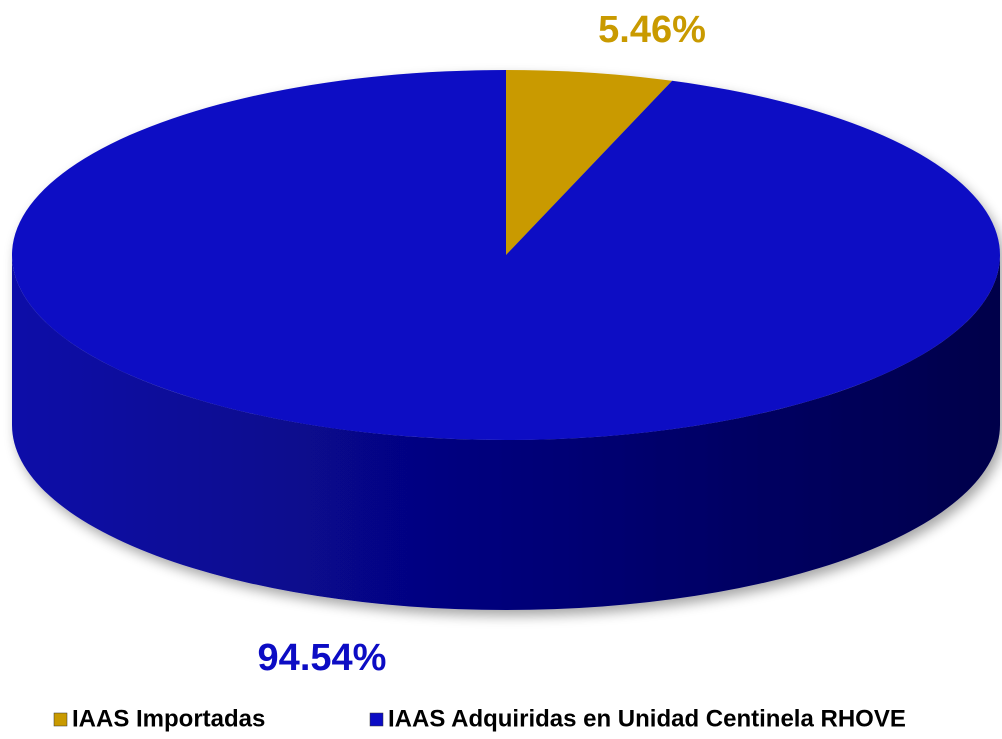 This screenshot has height=739, width=1002. I want to click on data-label: 94.54%, so click(322, 658).